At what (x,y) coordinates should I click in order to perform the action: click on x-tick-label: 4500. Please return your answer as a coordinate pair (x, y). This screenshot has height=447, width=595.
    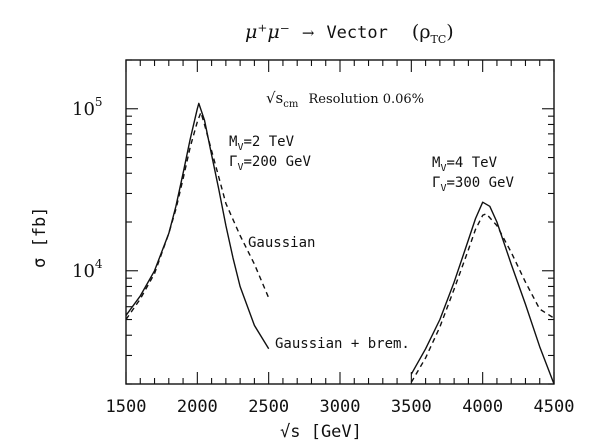
    Looking at the image, I should click on (554, 407).